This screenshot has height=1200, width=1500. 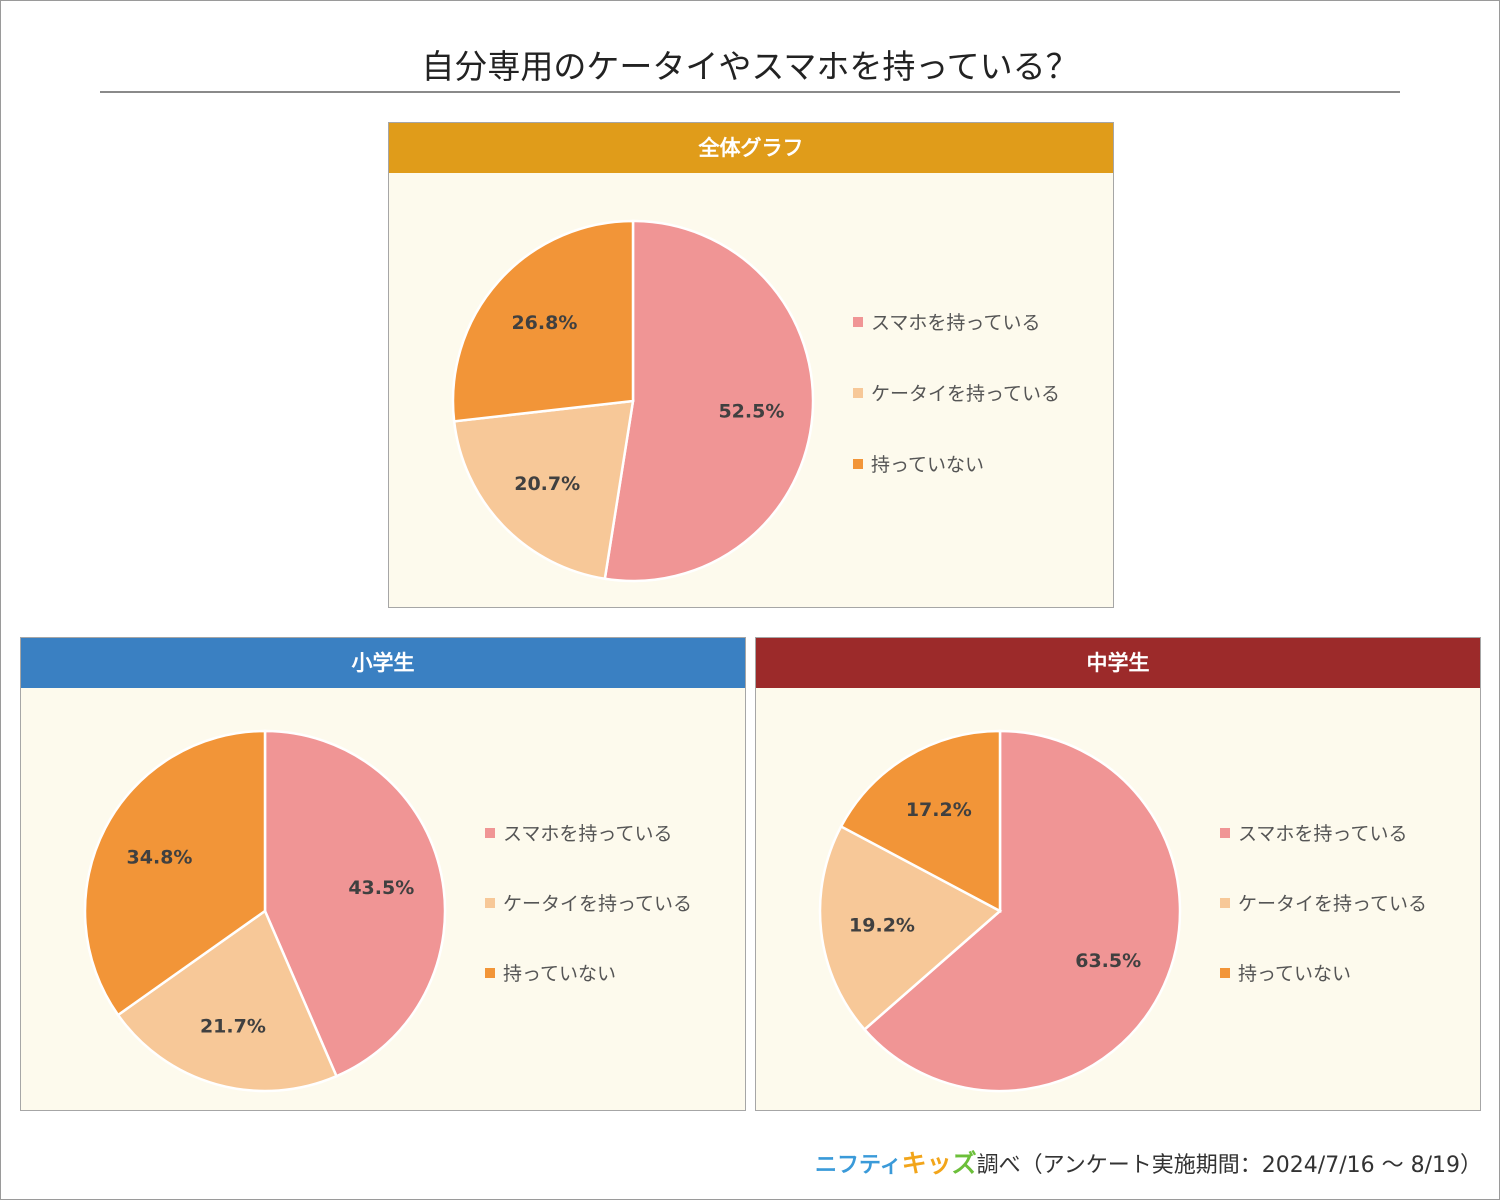 What do you see at coordinates (1229, 1165) in the screenshot?
I see `footer-text: 調べ（アンケート実施期間：2024/7/16 ～ 8/19）` at bounding box center [1229, 1165].